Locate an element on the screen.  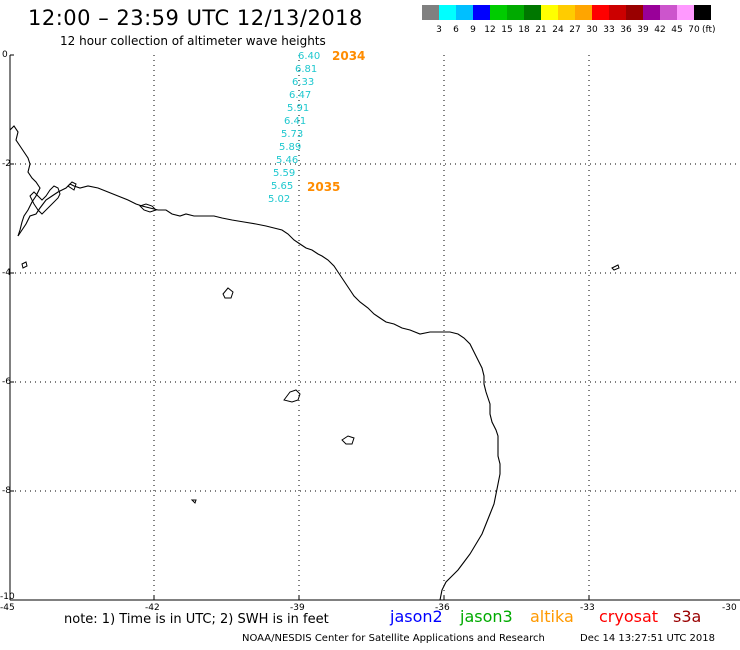
wave-height-value: 5.02 is located at coordinates (279, 199).